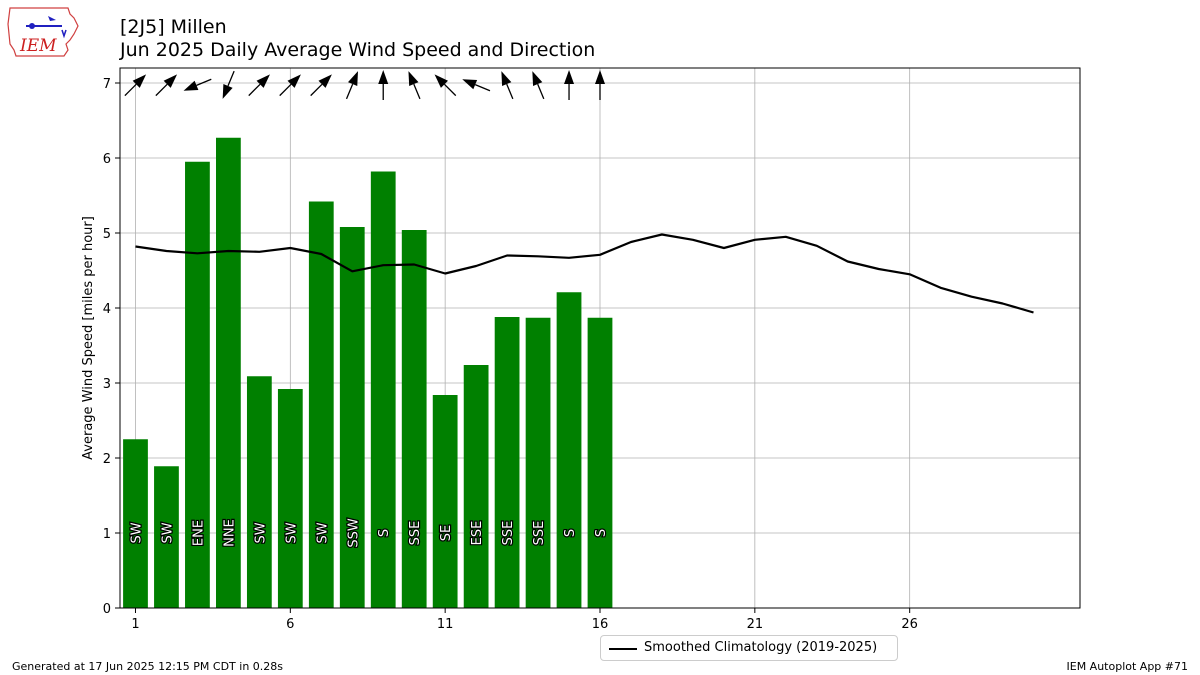 This screenshot has width=1200, height=675. What do you see at coordinates (524, 620) in the screenshot?
I see `x-axis-ticks: 1 6 11 16 21 26` at bounding box center [524, 620].